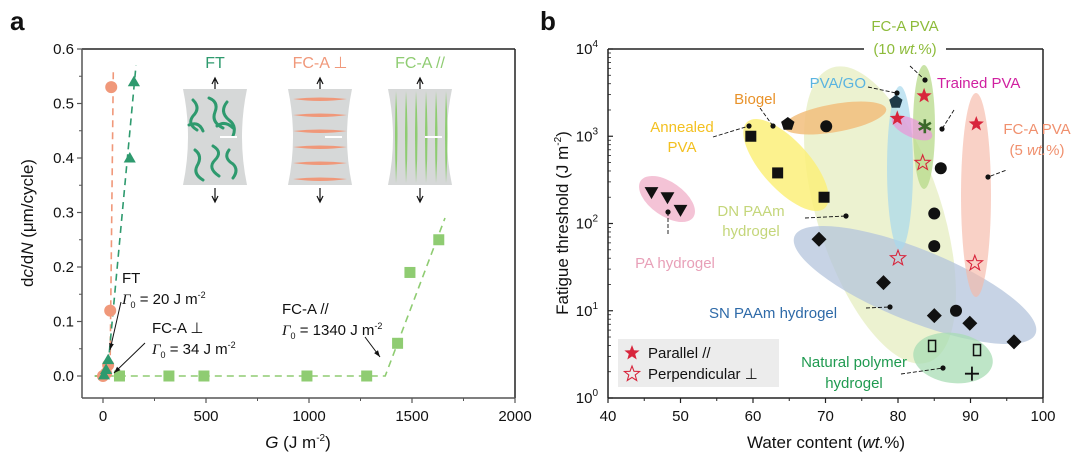 This screenshot has height=469, width=1080. I want to click on label-pa-hydrogel: PA hydrogel, so click(675, 263).